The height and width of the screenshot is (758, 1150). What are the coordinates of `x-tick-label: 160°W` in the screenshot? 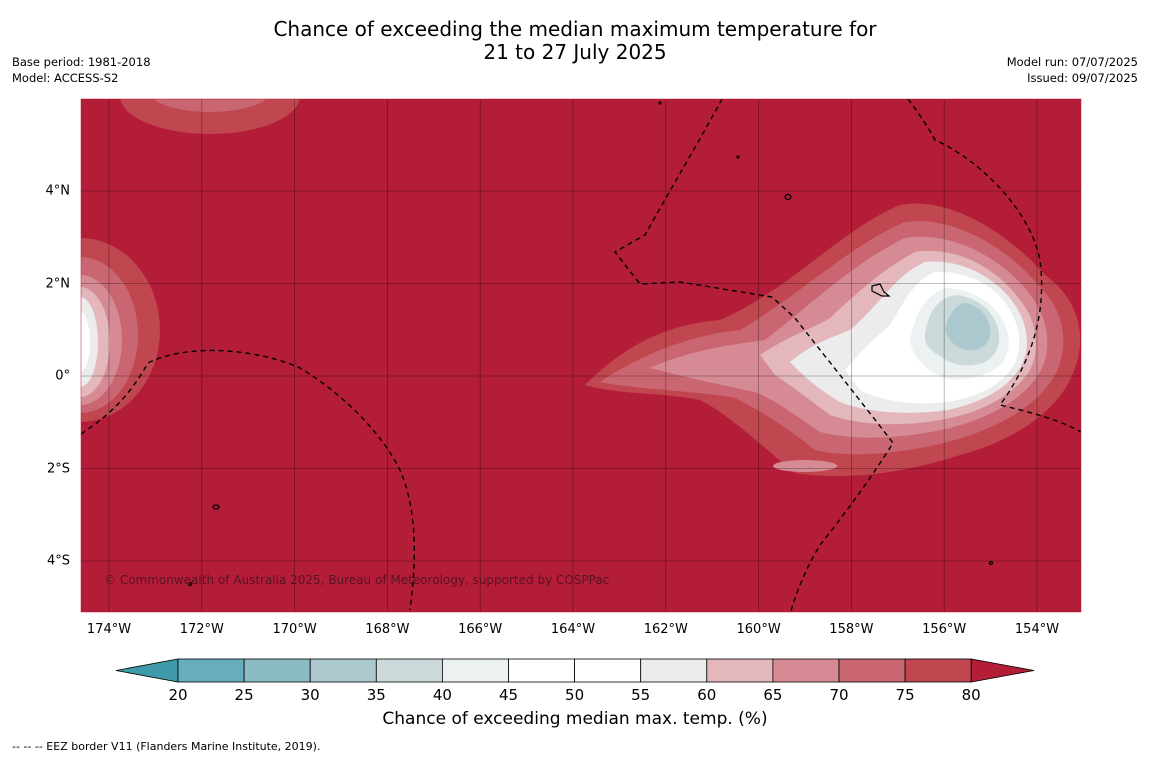 It's located at (758, 629).